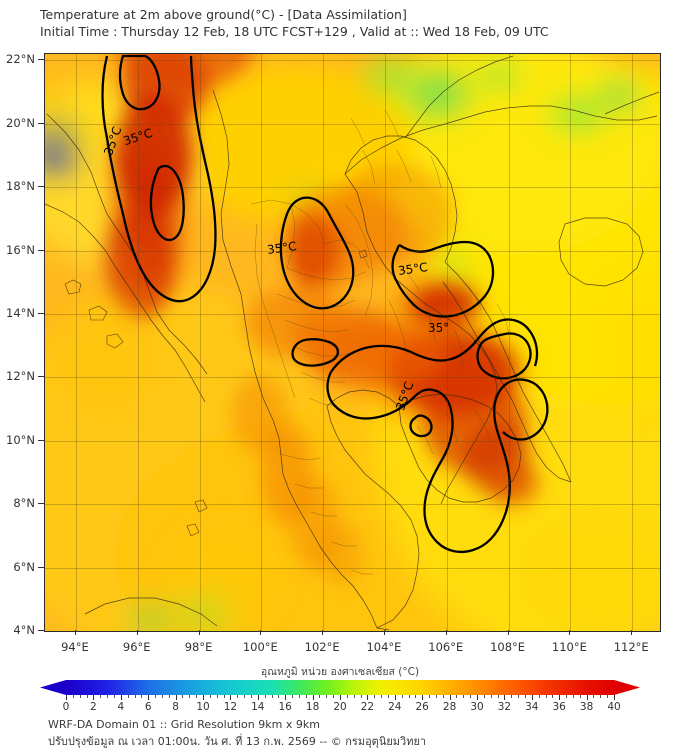  I want to click on latitude-tick-label: 12°N, so click(20, 376).